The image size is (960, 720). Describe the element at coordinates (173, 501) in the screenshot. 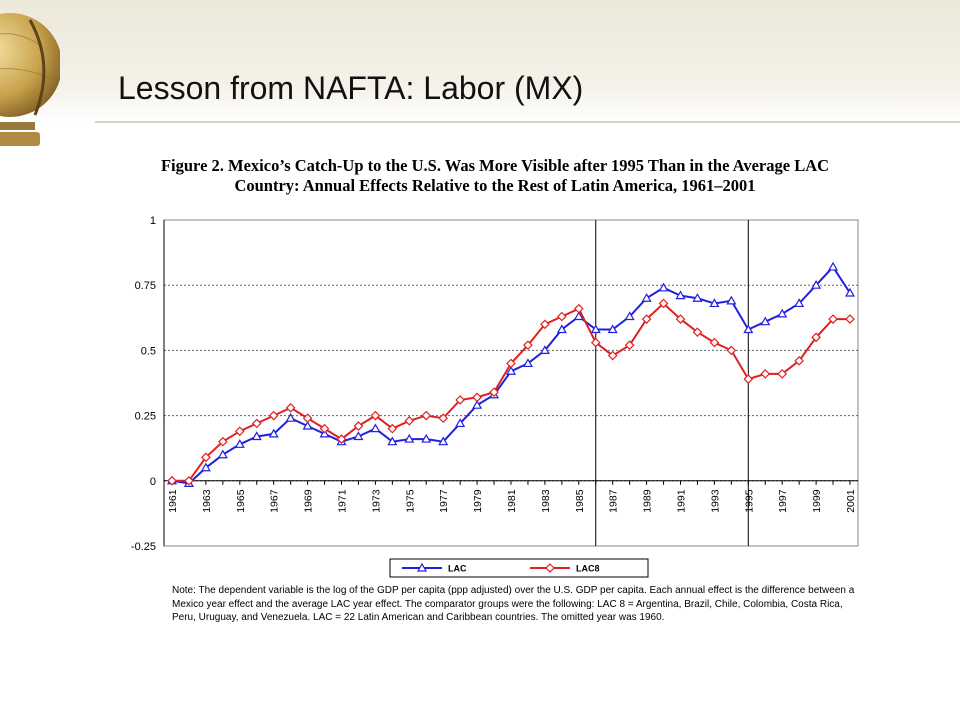

I see `x-tick-label: 1961` at that location.